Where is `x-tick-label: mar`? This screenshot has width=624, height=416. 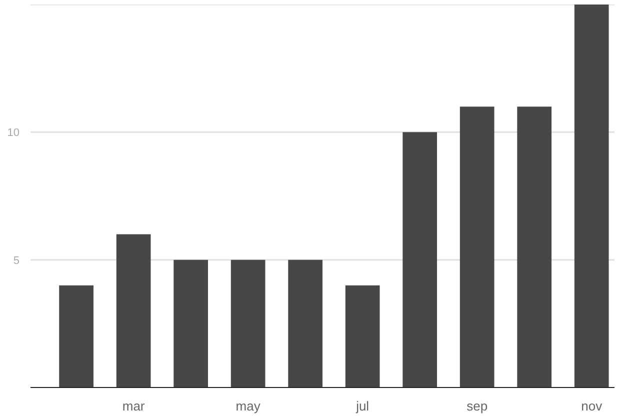 x-tick-label: mar is located at coordinates (134, 406).